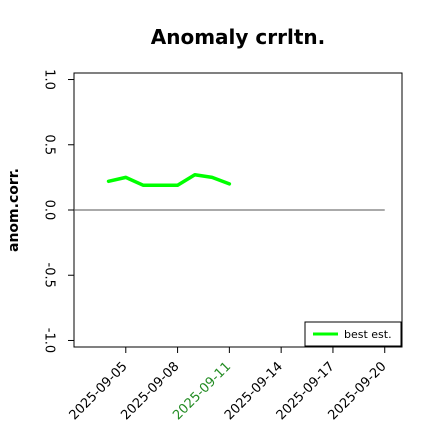  What do you see at coordinates (14, 210) in the screenshot?
I see `y-axis-label: anom.corr.` at bounding box center [14, 210].